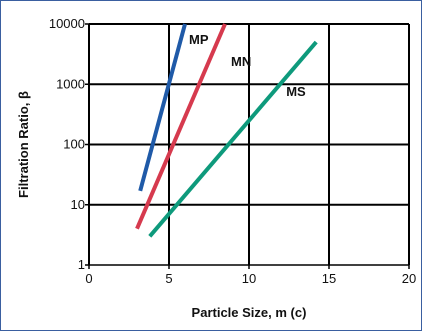 The image size is (422, 331). Describe the element at coordinates (168, 278) in the screenshot. I see `x-tick-label: 5` at that location.